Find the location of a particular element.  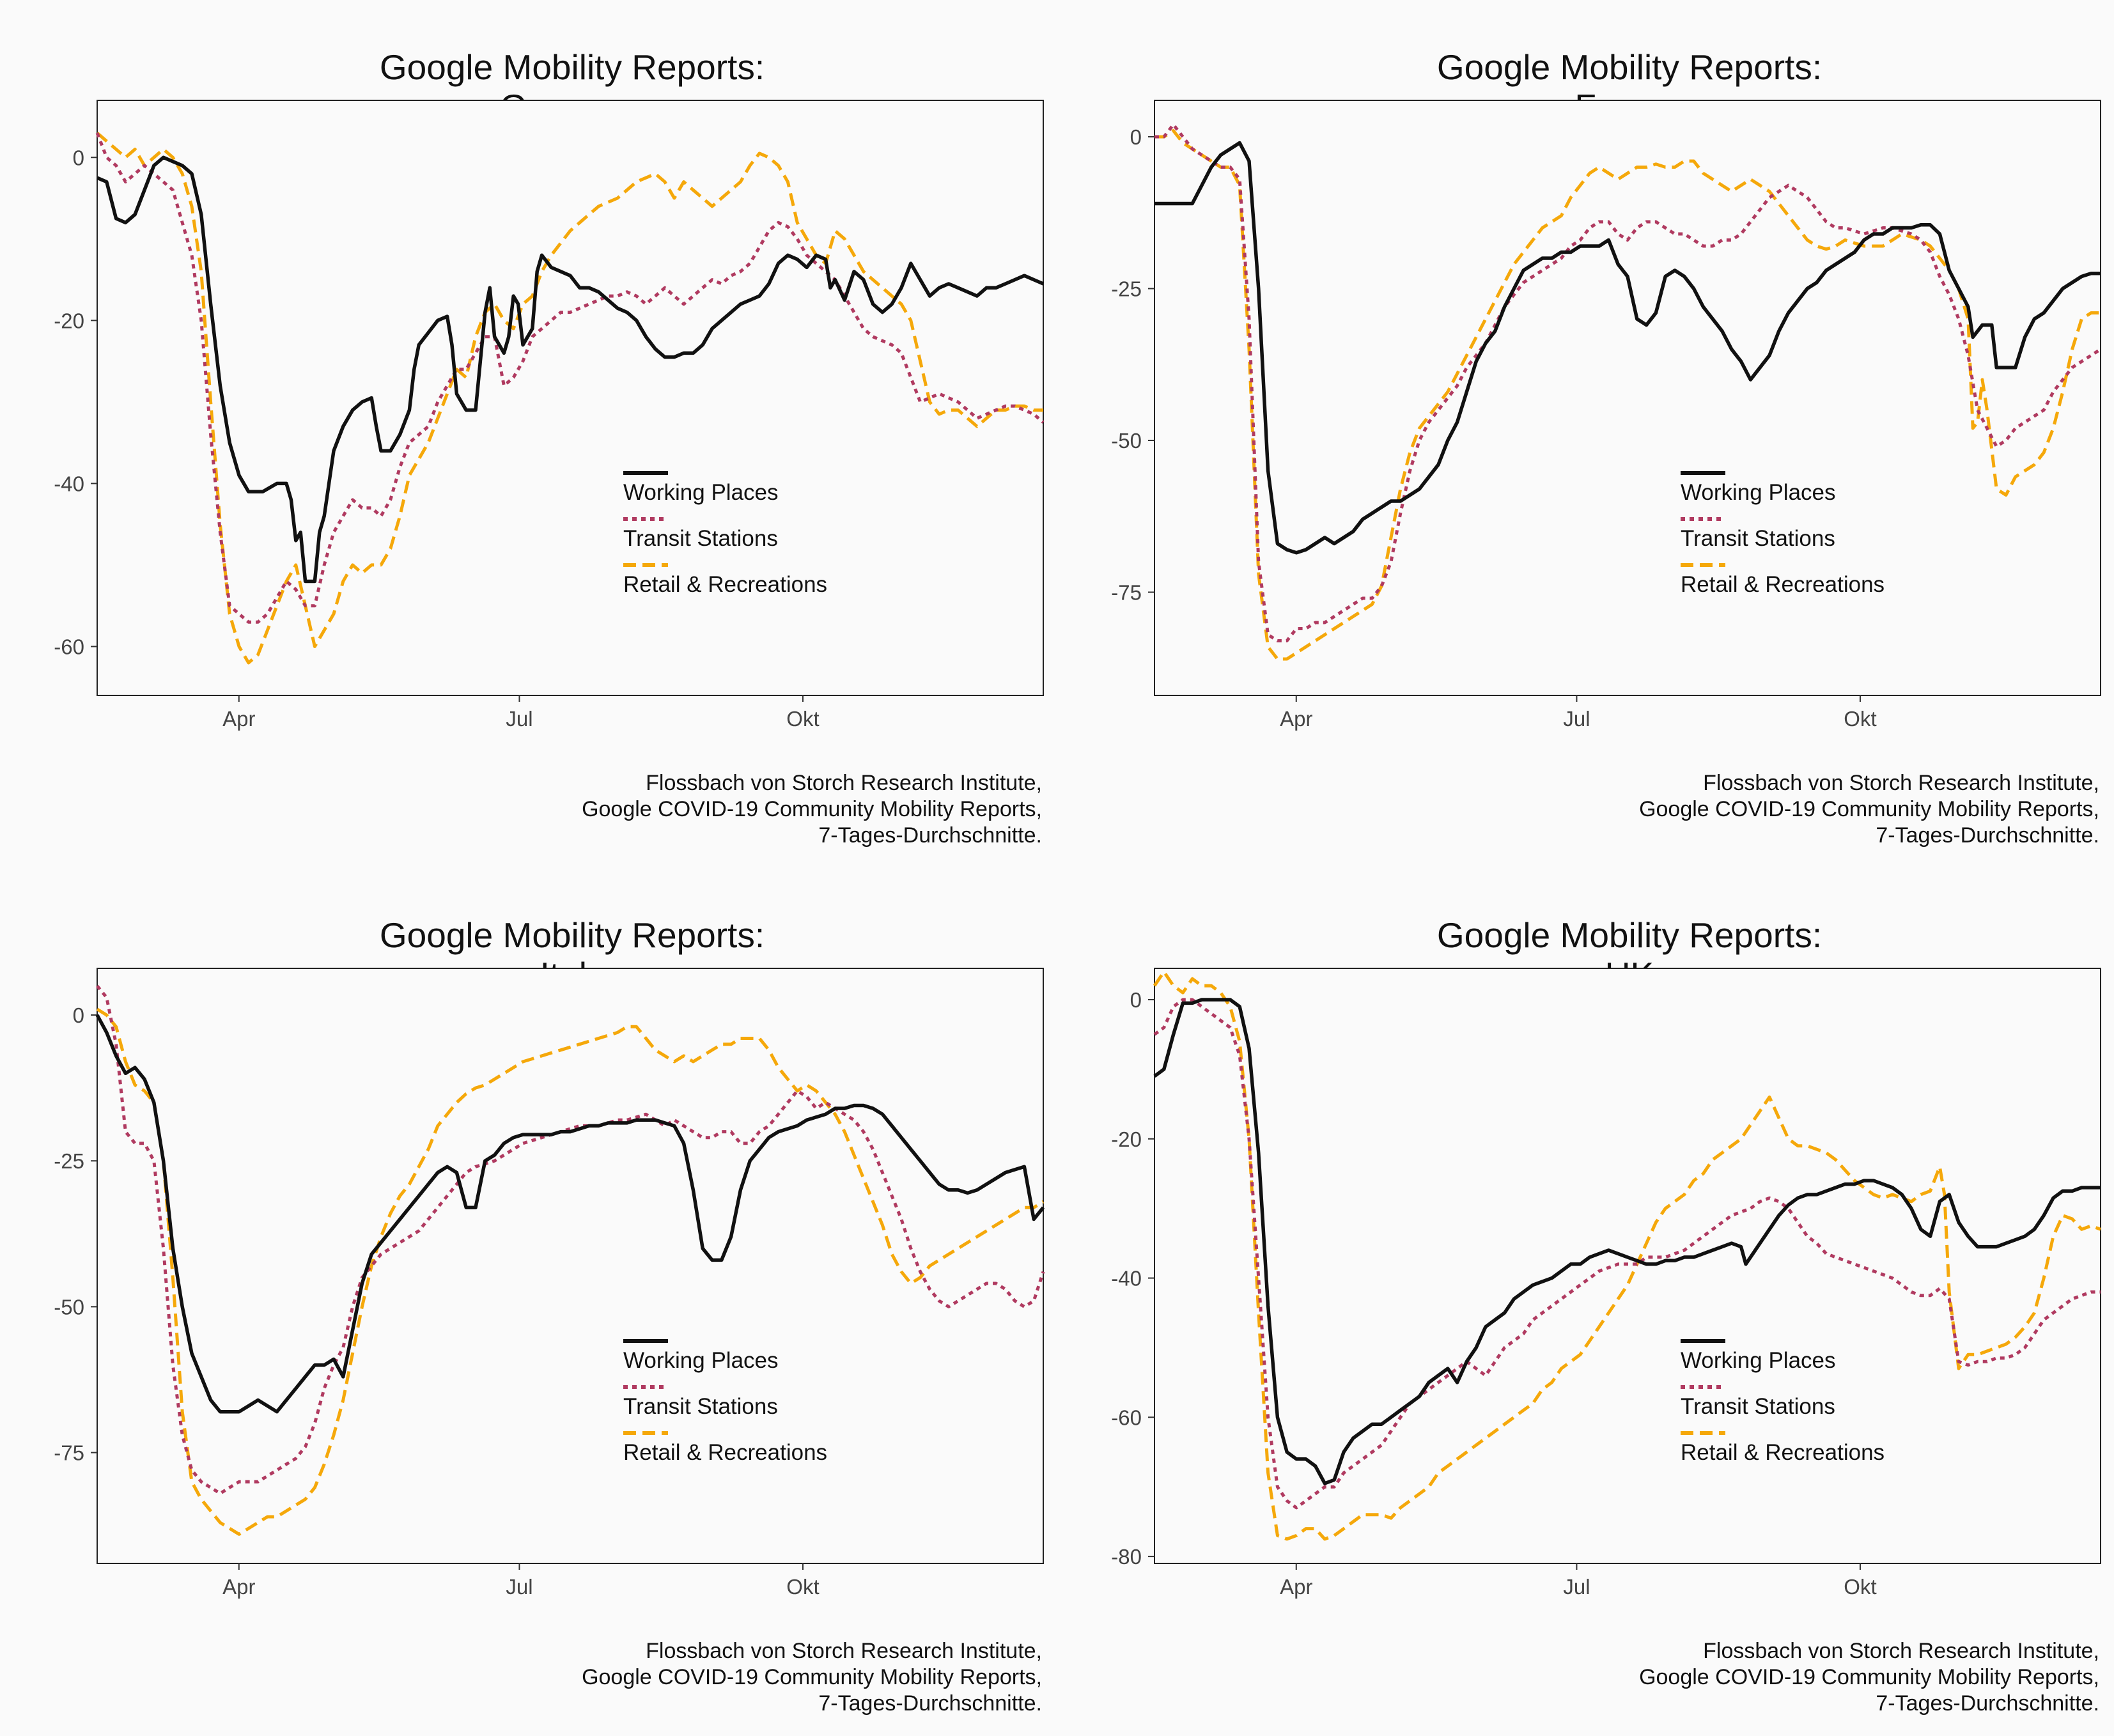

y-tick-label: -60 is located at coordinates (69, 646).